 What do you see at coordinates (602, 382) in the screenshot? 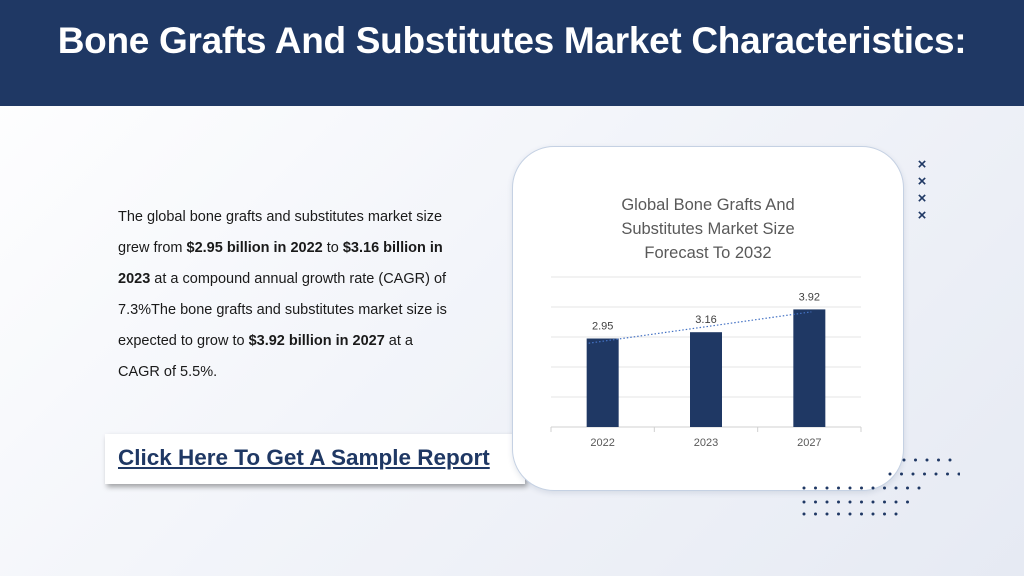
I see `bar-2022` at bounding box center [602, 382].